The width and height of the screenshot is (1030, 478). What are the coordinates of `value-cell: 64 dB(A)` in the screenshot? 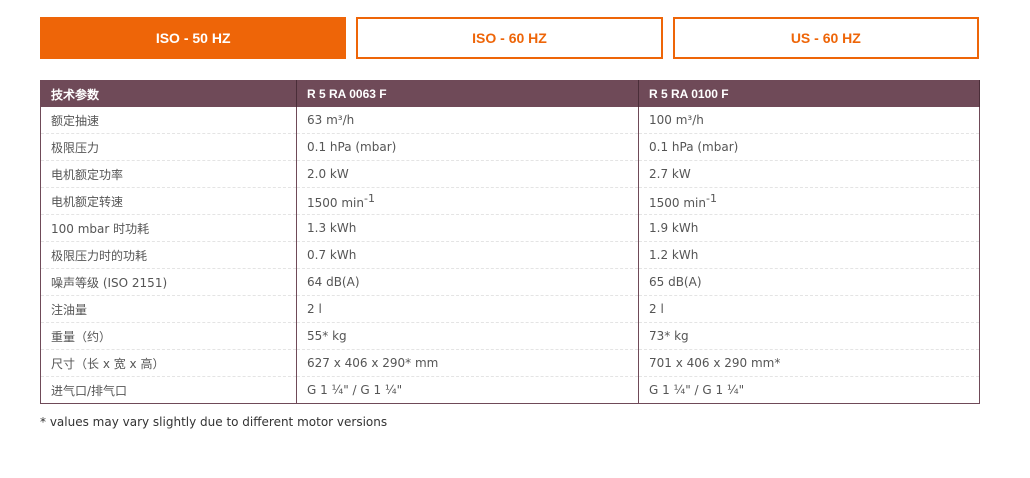 It's located at (467, 282).